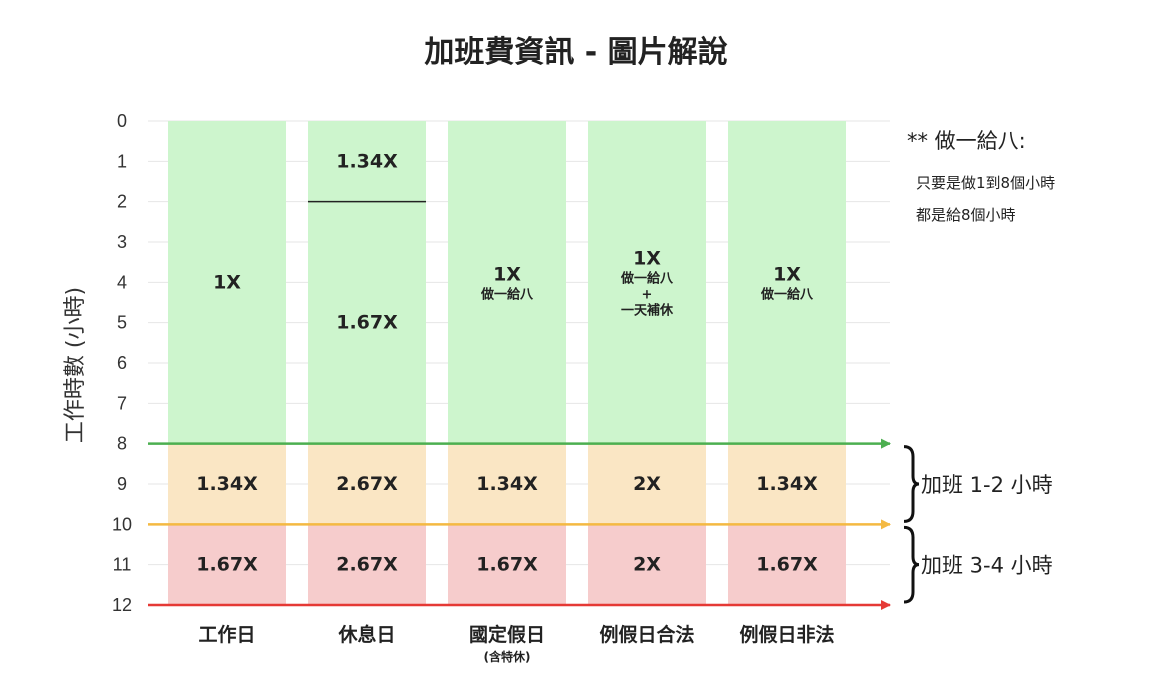 This screenshot has height=688, width=1152. What do you see at coordinates (122, 565) in the screenshot?
I see `y-tick-label: 11` at bounding box center [122, 565].